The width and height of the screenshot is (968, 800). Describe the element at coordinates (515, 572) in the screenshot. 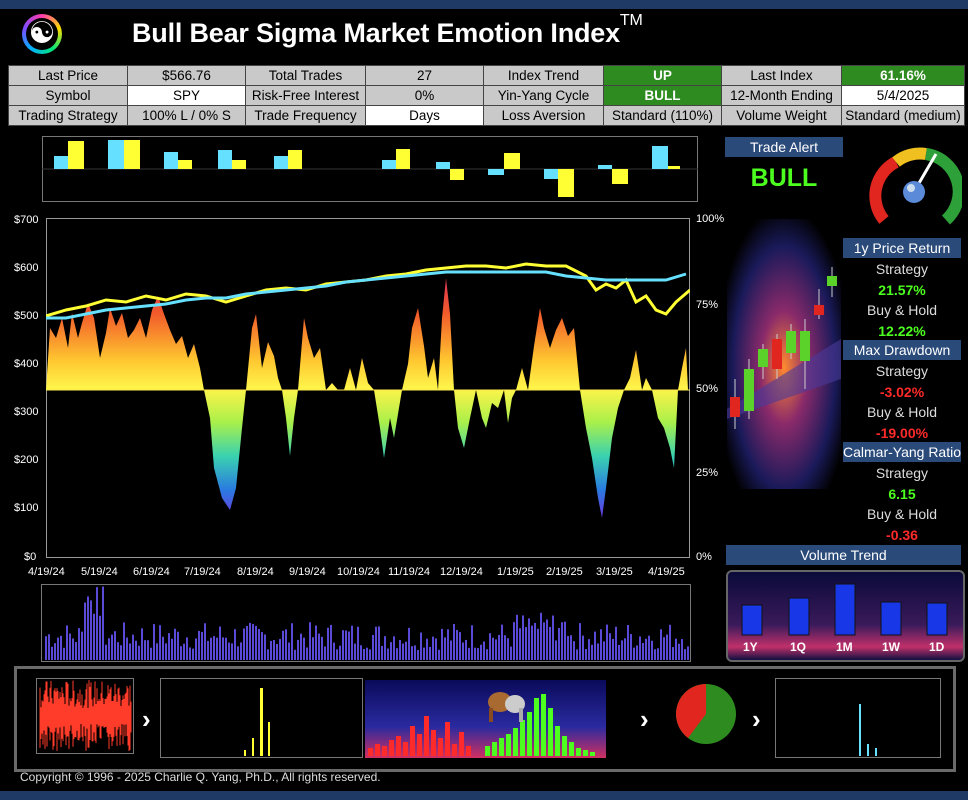

I see `x-tick: 1/19/25` at that location.